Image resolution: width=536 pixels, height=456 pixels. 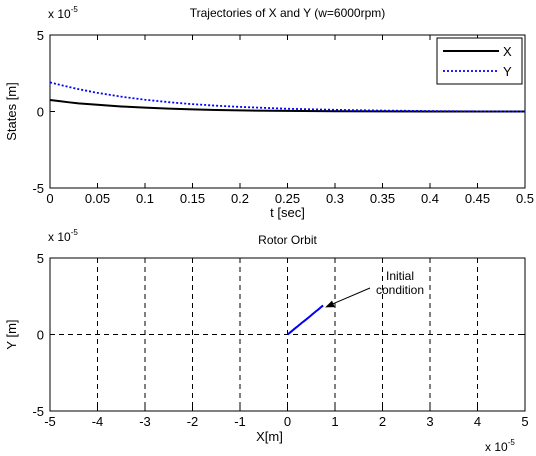 I want to click on bottom-x-axis-label: X[m], so click(x=269, y=436).